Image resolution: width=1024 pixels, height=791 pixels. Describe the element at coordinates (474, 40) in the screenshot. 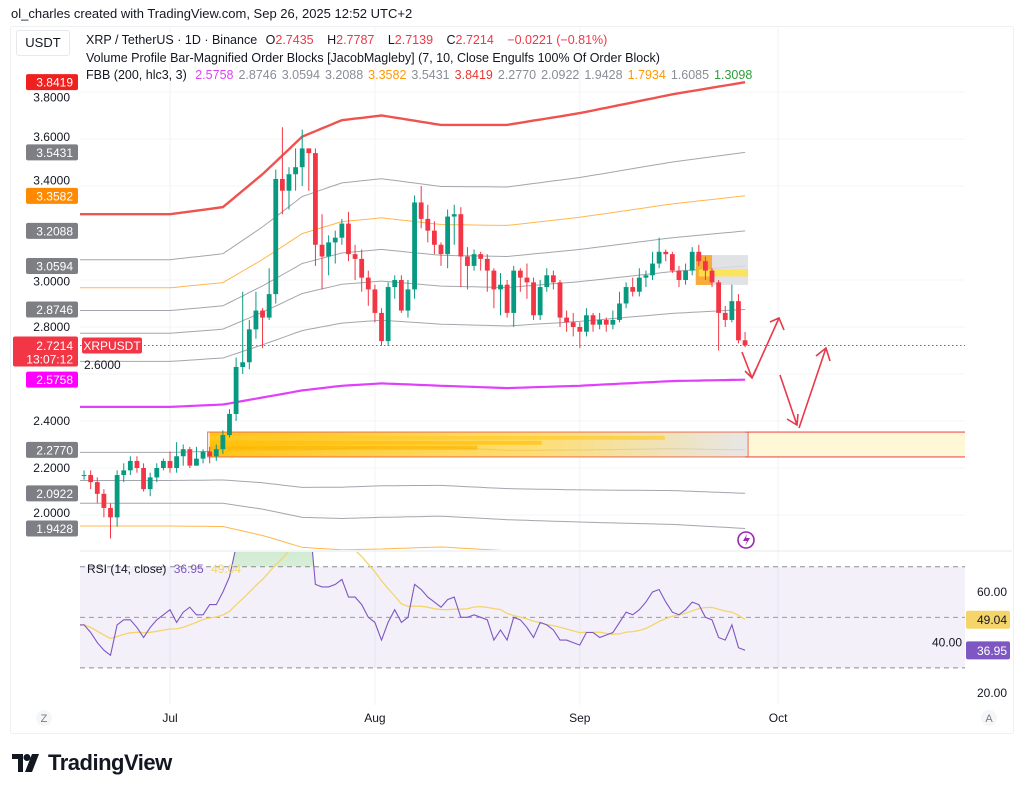

I see `close-value: 2.7214` at that location.